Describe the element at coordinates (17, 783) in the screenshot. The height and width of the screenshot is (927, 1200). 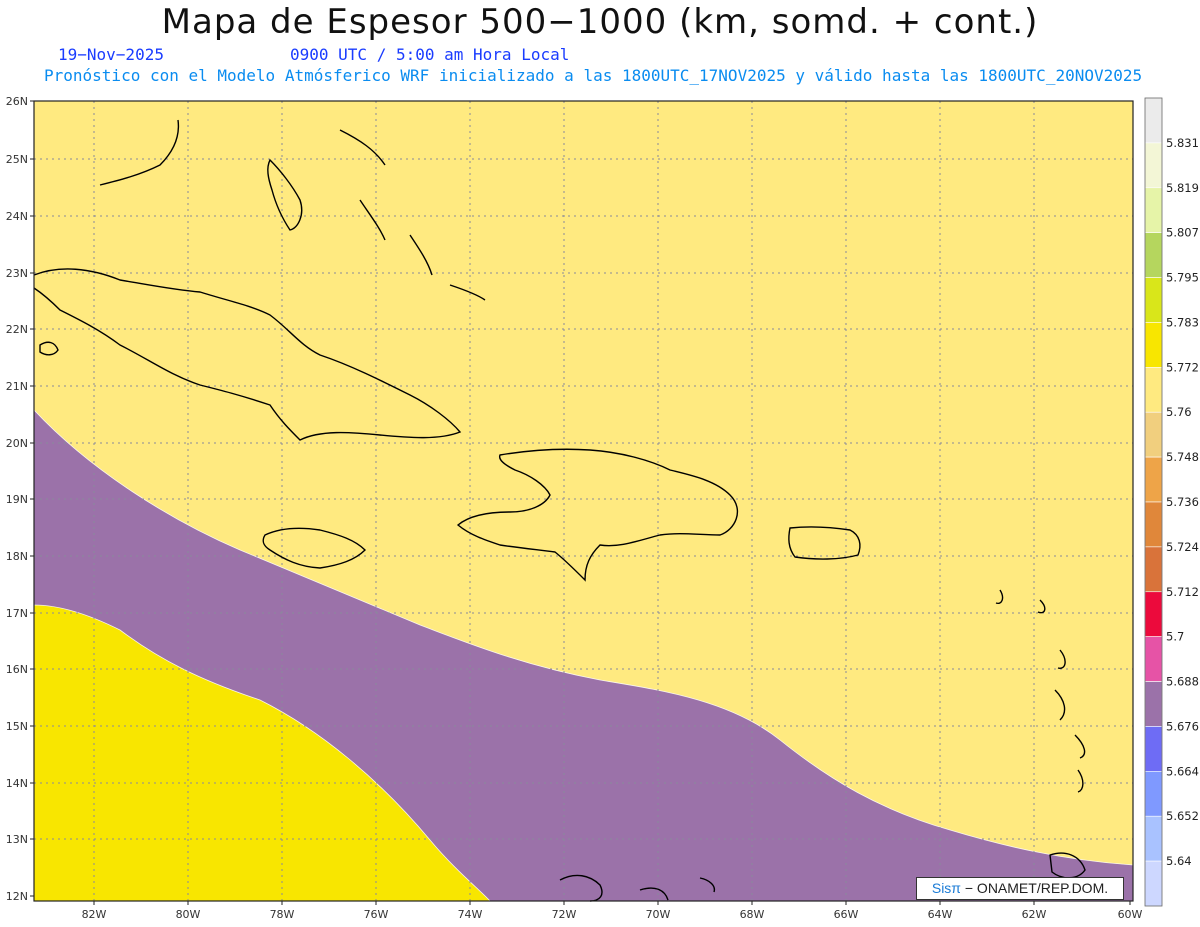
I see `lat-label: 14N` at that location.